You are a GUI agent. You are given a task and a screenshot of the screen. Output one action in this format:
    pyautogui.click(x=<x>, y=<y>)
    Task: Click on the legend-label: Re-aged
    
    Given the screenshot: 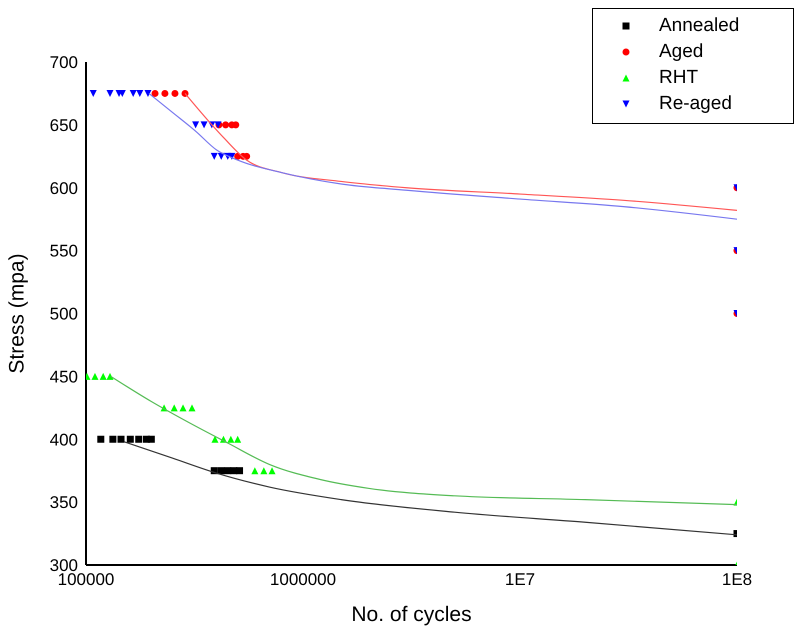 What is the action you would take?
    pyautogui.click(x=695, y=104)
    